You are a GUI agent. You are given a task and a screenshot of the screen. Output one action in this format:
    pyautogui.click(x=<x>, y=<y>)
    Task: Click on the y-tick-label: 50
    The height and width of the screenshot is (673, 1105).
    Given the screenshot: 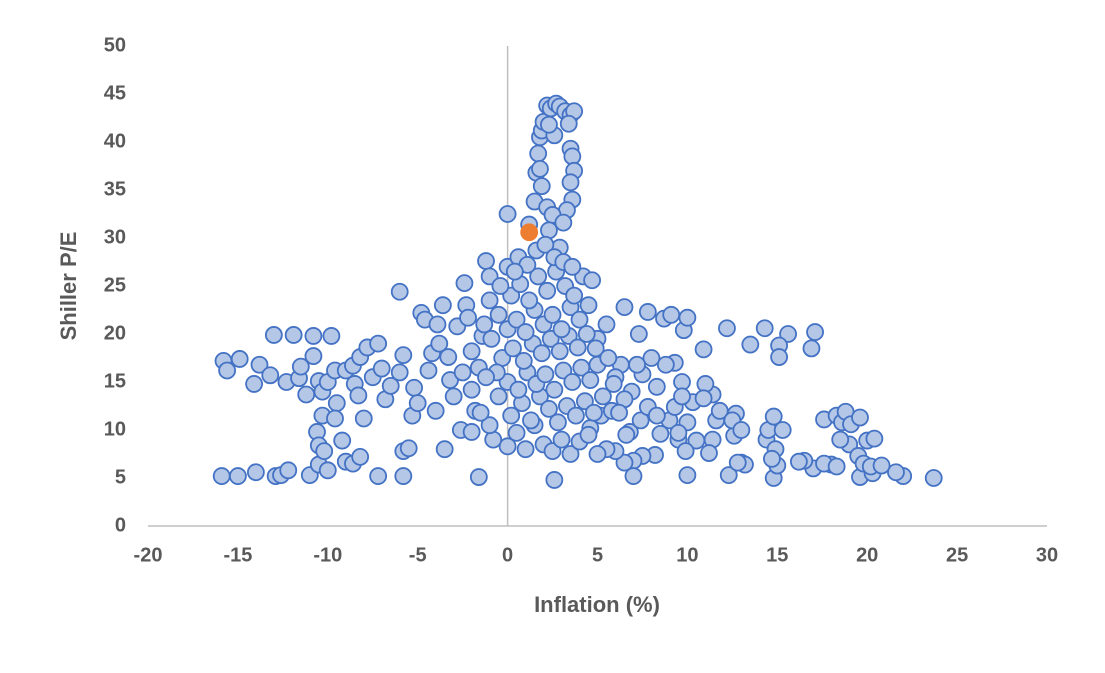 What is the action you would take?
    pyautogui.click(x=115, y=45)
    